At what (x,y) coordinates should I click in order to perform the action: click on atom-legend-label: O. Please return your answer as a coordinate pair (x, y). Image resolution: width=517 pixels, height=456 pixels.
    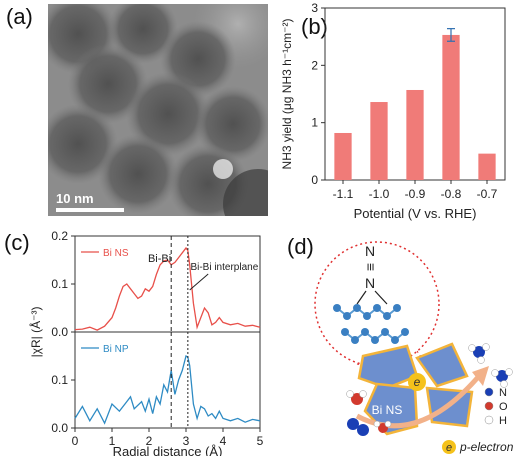
    Looking at the image, I should click on (503, 407).